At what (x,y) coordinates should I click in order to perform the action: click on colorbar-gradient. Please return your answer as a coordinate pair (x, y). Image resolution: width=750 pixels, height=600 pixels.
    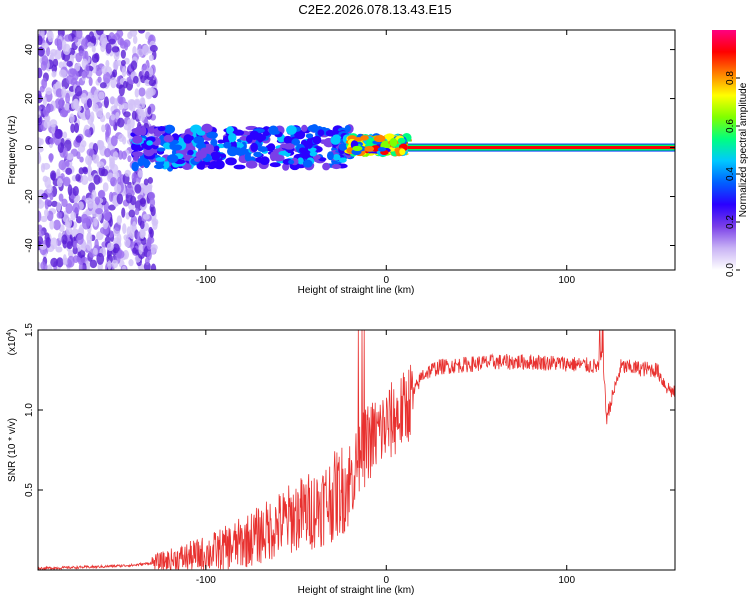
    Looking at the image, I should click on (724, 150).